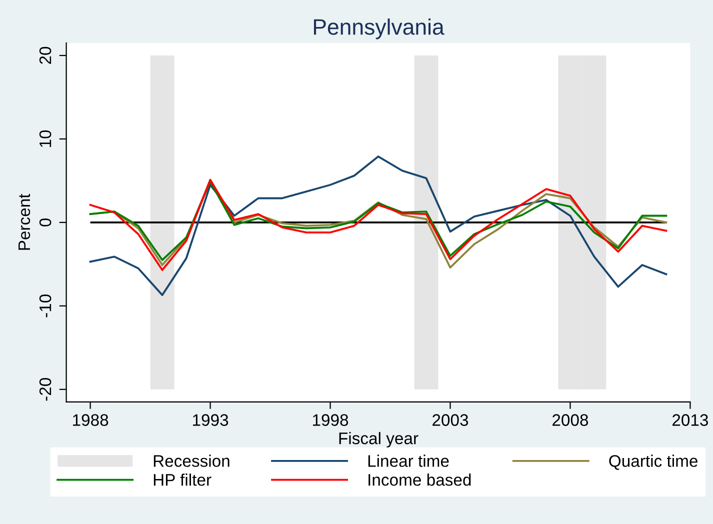  Describe the element at coordinates (330, 420) in the screenshot. I see `x-tick-label: 1998` at that location.